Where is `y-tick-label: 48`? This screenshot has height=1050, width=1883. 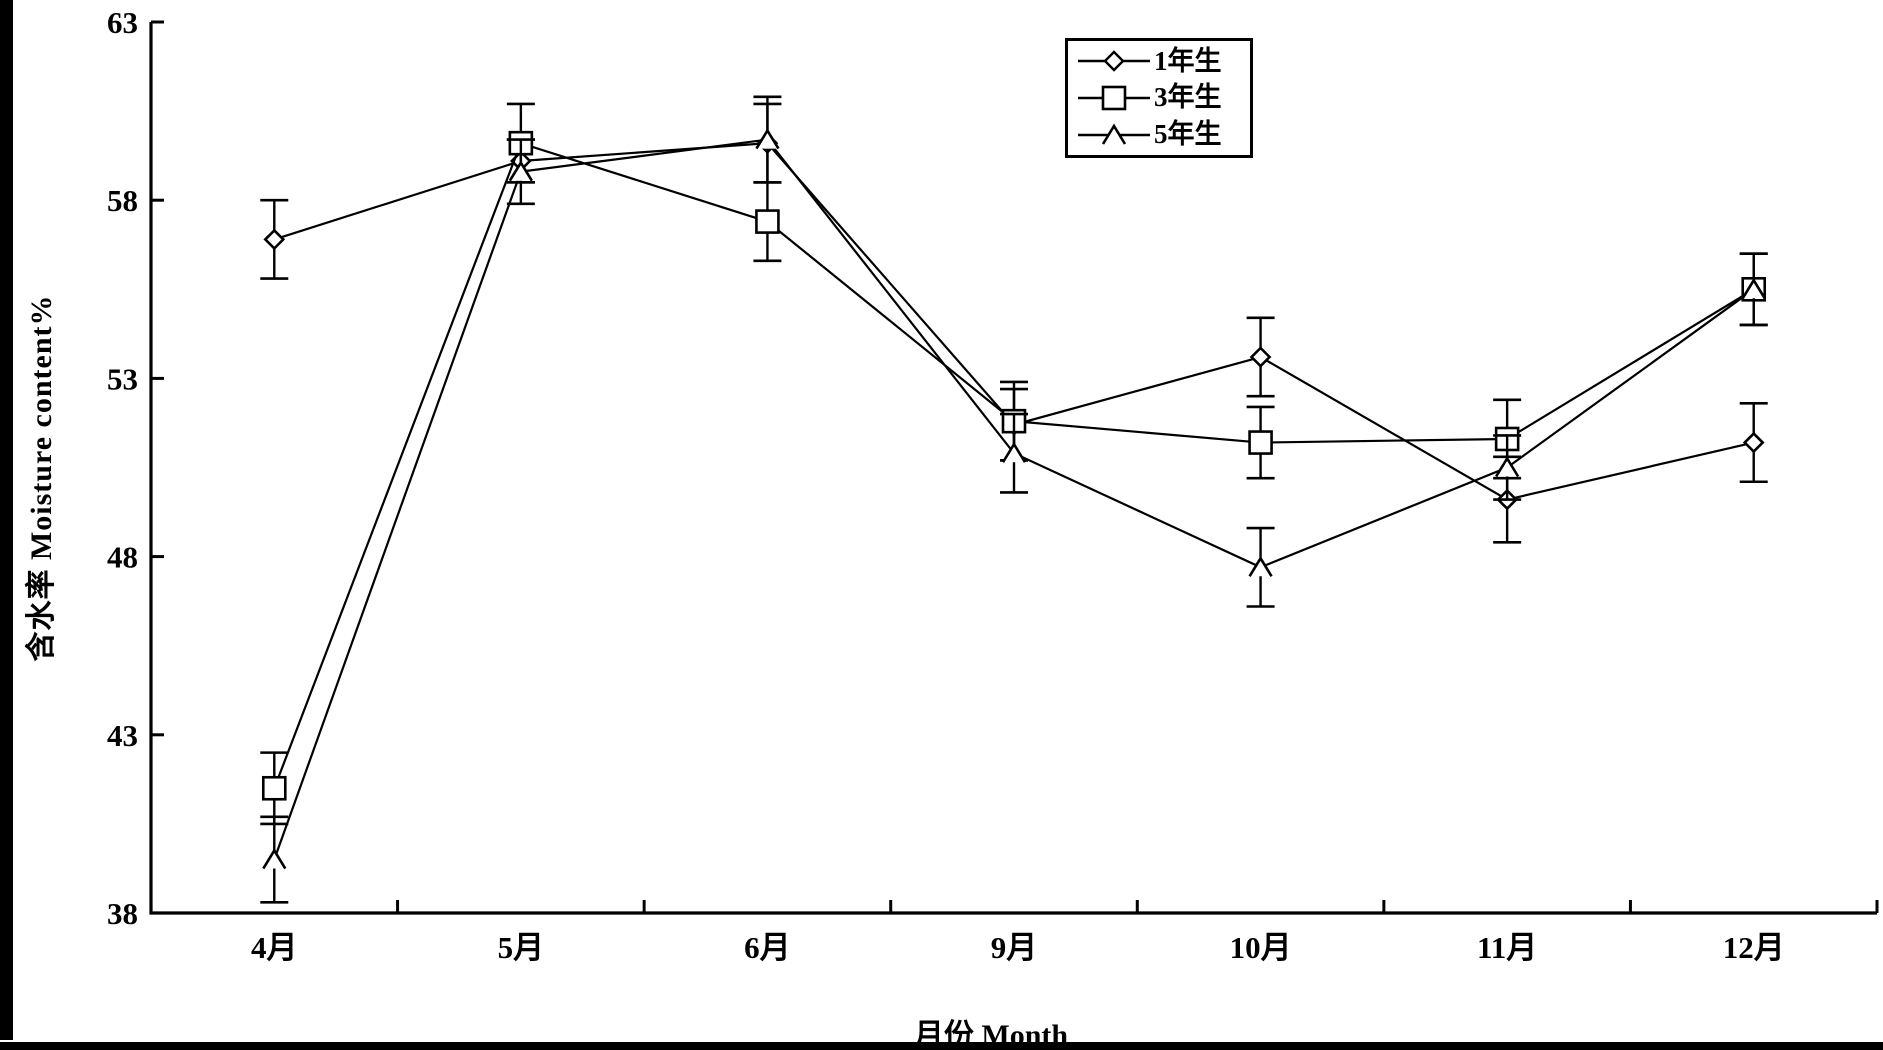
y-tick-label: 48 is located at coordinates (122, 557).